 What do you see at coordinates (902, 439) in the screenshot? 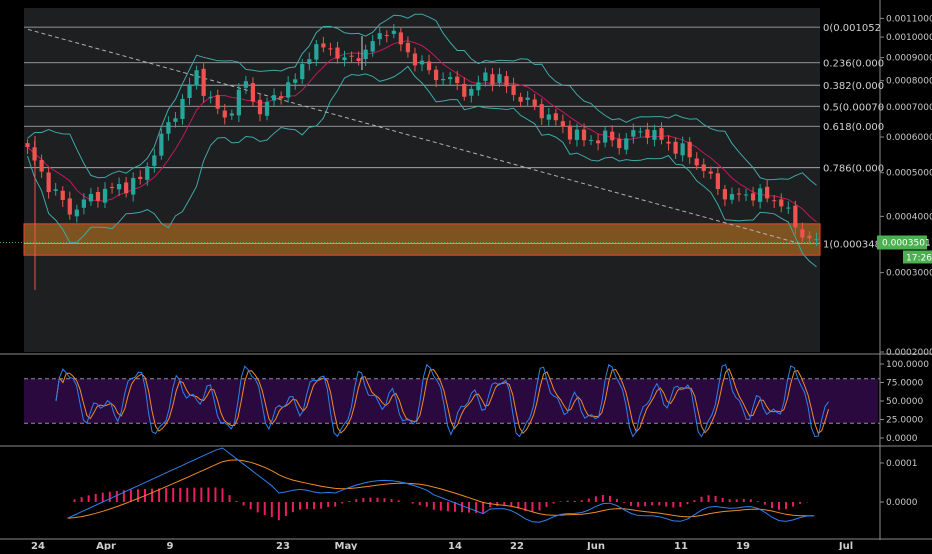
I see `stochastic-tick-label: 0.0000` at bounding box center [902, 439].